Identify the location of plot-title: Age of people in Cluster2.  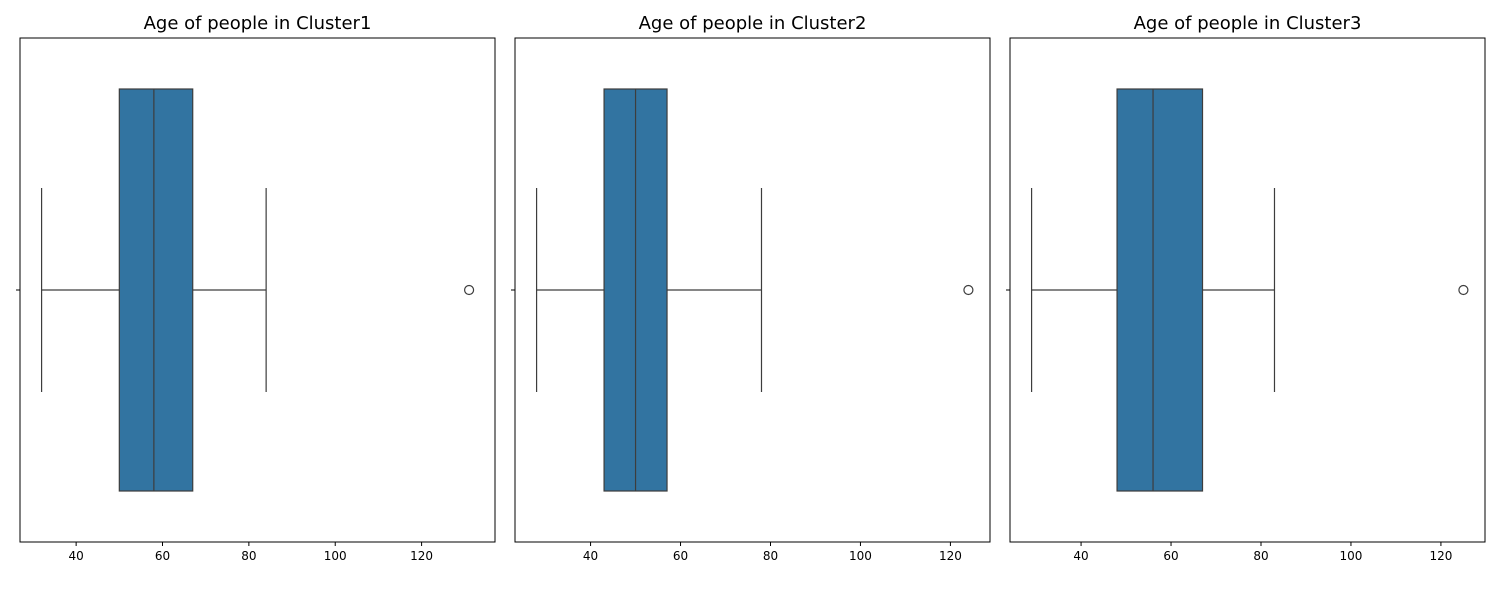
(753, 23).